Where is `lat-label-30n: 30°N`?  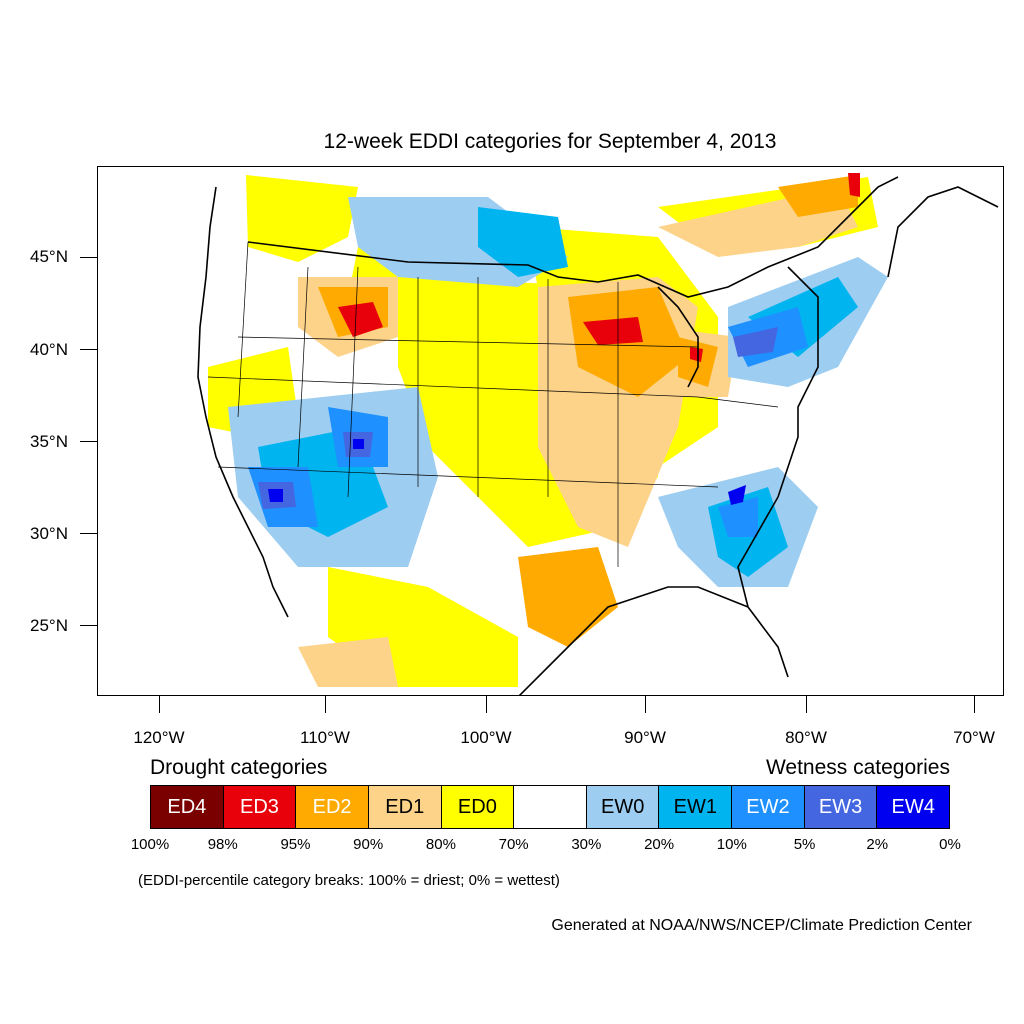
lat-label-30n: 30°N is located at coordinates (49, 533).